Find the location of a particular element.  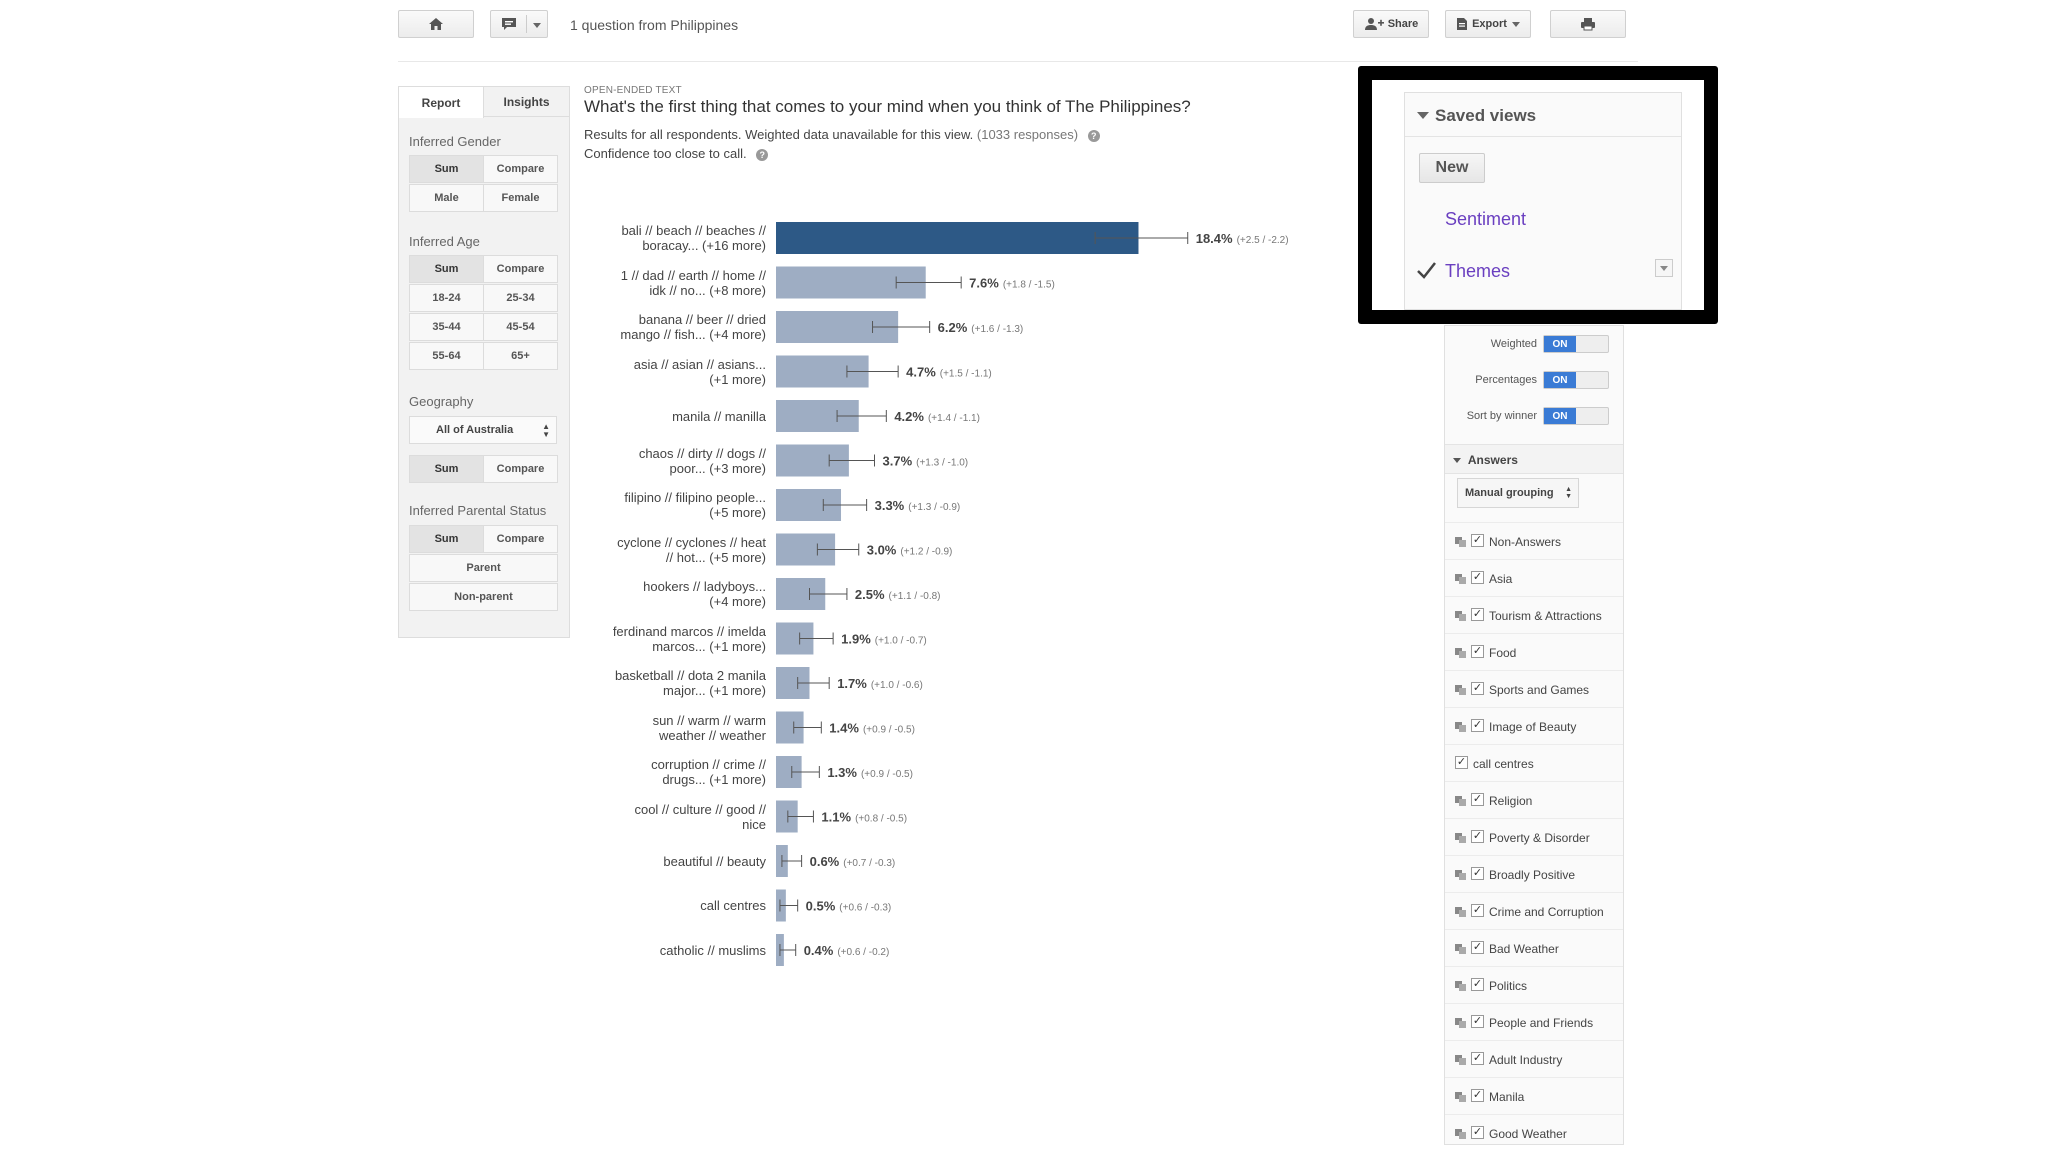

answer-row: ✓ Image of Beauty is located at coordinates (1534, 725).